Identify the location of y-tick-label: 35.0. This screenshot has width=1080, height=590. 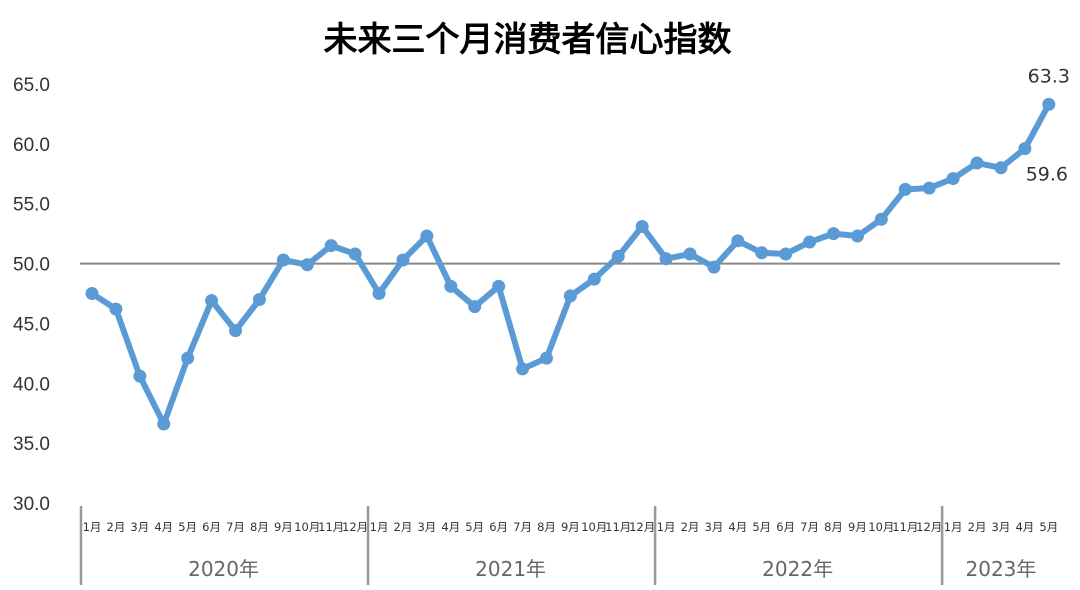
(31, 444).